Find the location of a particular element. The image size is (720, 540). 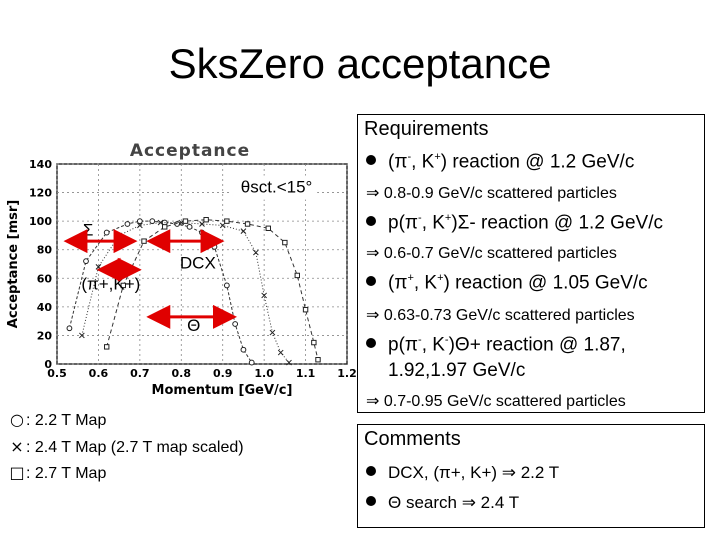

requirement-item: p(π-, K+)Σ- reaction @ 1.2 GeV/c is located at coordinates (514, 223).